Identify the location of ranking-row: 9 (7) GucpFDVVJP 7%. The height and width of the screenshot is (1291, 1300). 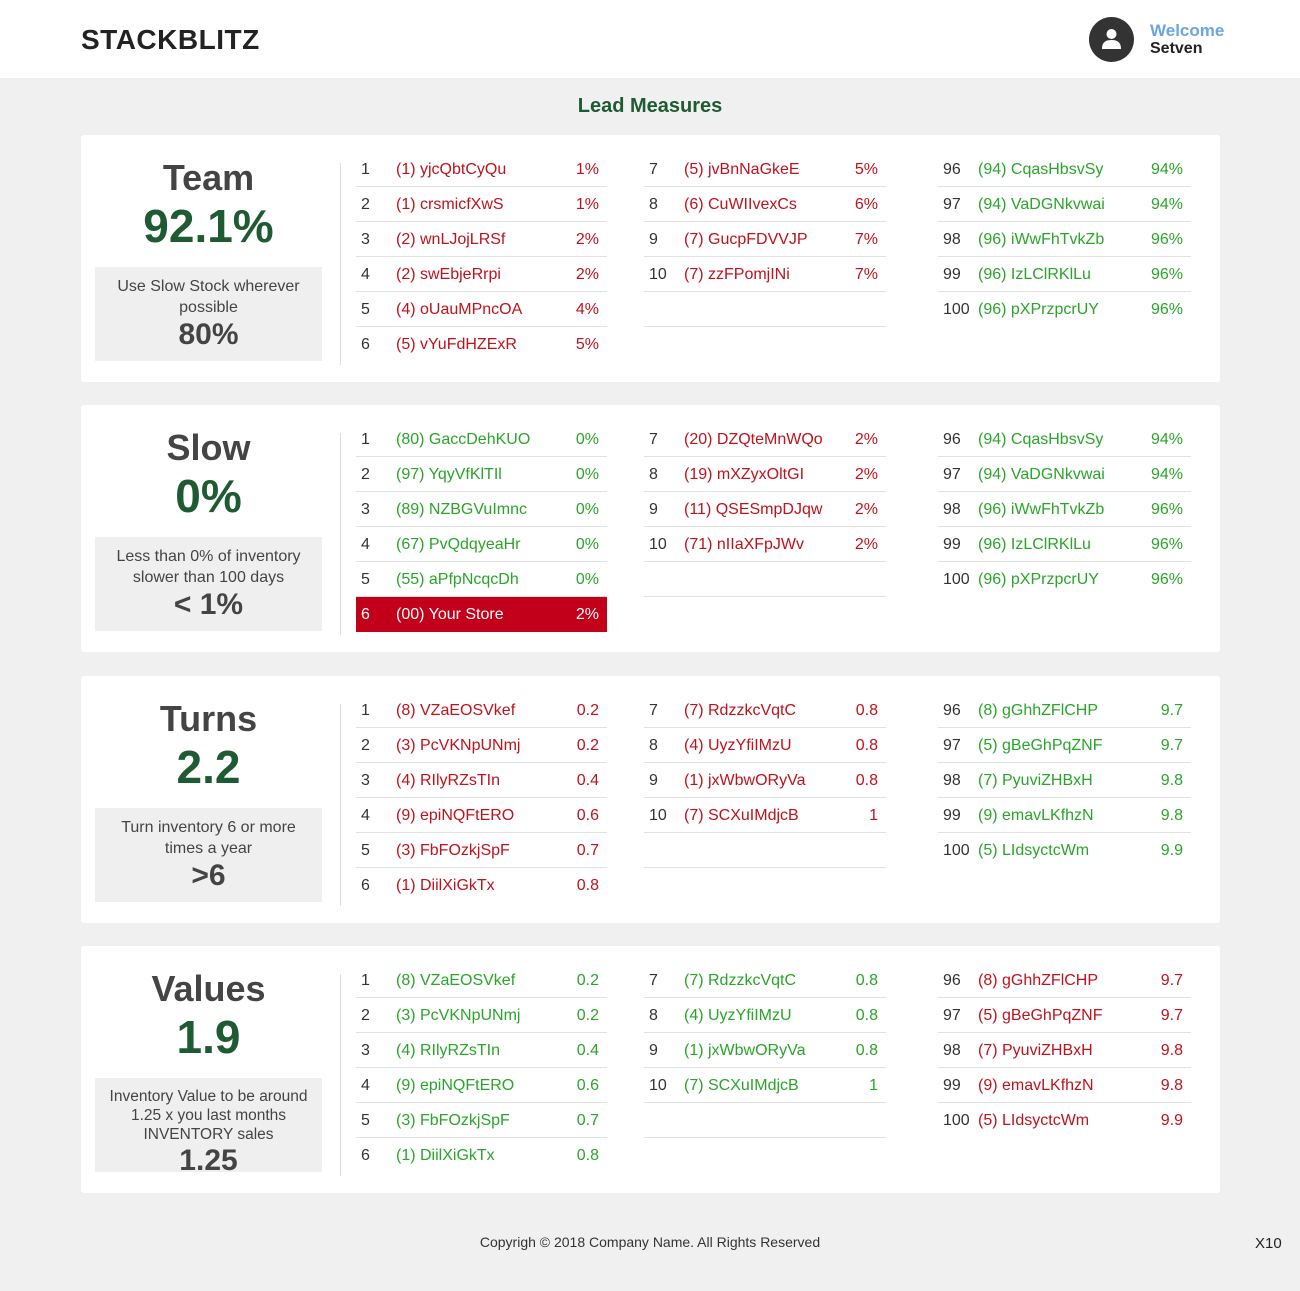
(765, 239).